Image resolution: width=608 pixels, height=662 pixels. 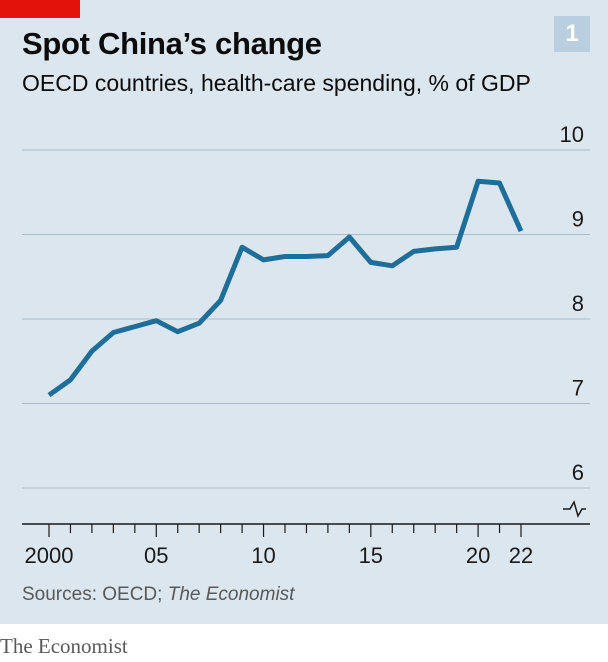 I want to click on brand-wordmark: The Economist, so click(x=64, y=646).